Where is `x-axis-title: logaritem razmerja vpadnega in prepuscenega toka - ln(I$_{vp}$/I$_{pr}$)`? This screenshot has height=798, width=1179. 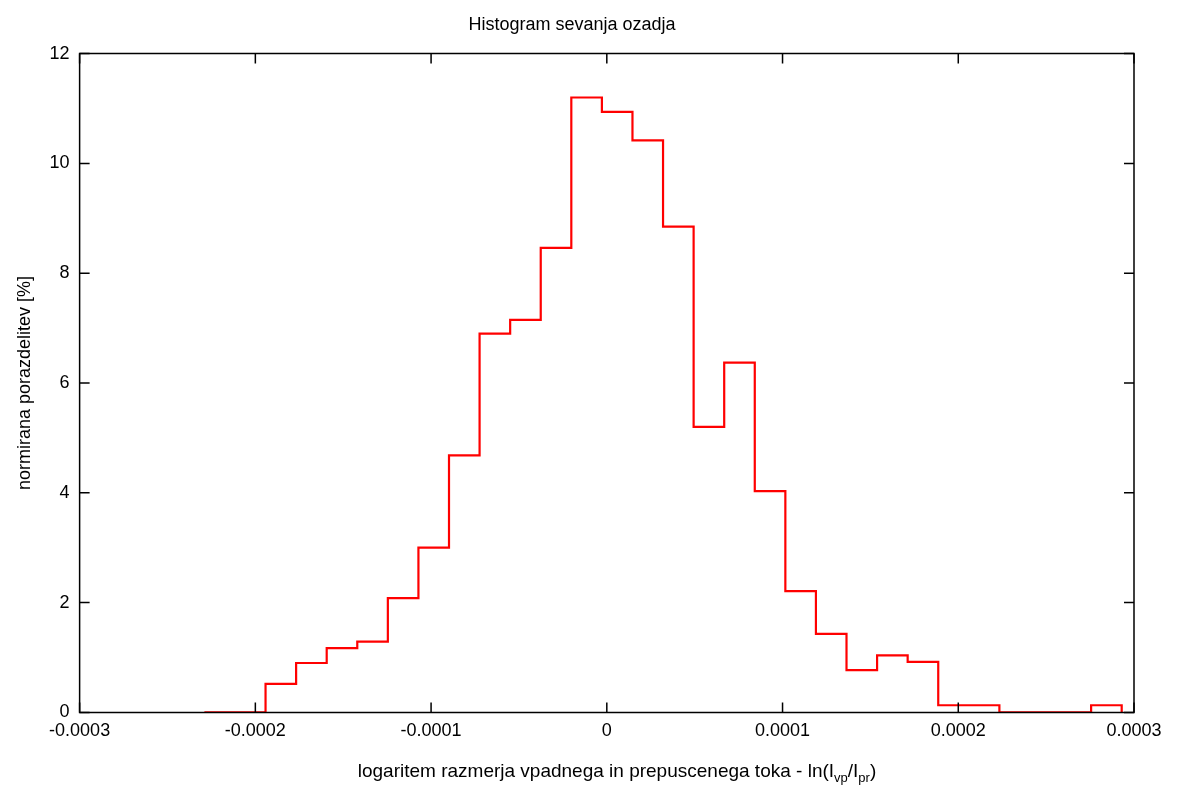 x-axis-title: logaritem razmerja vpadnega in prepuscenega toka - ln(I$_{vp}$/I$_{pr}$) is located at coordinates (617, 772).